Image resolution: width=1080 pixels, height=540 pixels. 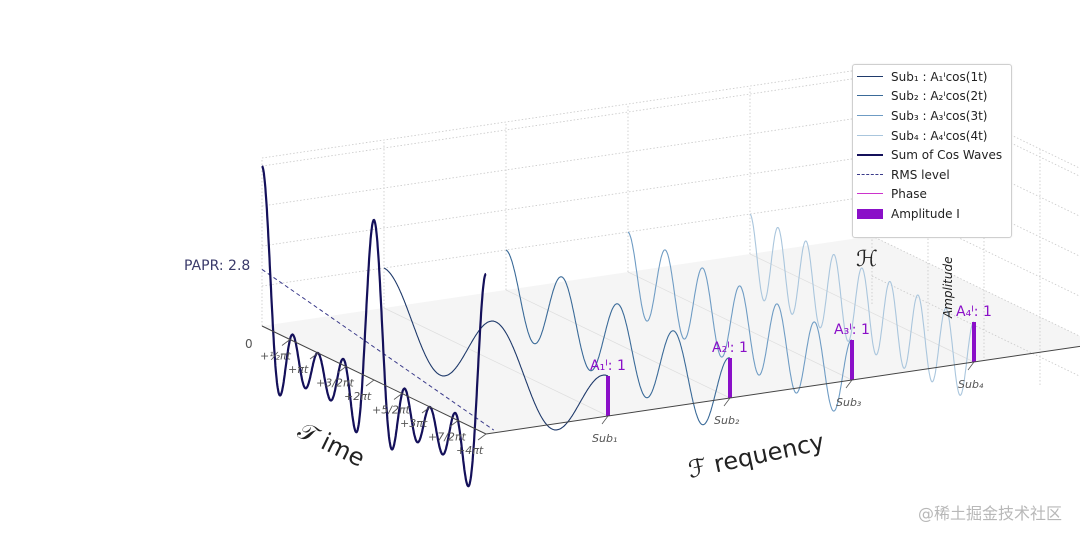 What do you see at coordinates (727, 420) in the screenshot?
I see `frequency-tick-label: Sub₂` at bounding box center [727, 420].